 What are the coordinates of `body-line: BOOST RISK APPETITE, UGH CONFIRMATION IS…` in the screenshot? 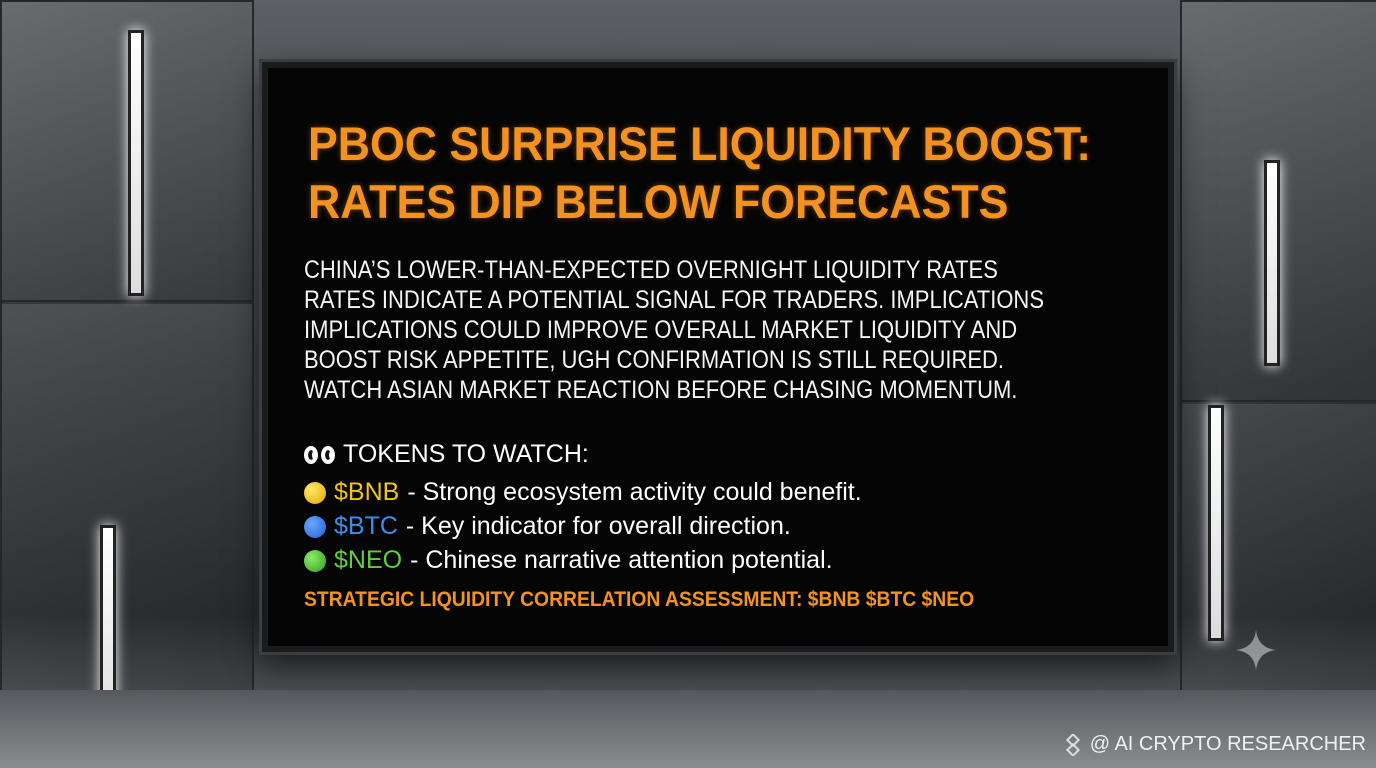 It's located at (654, 360).